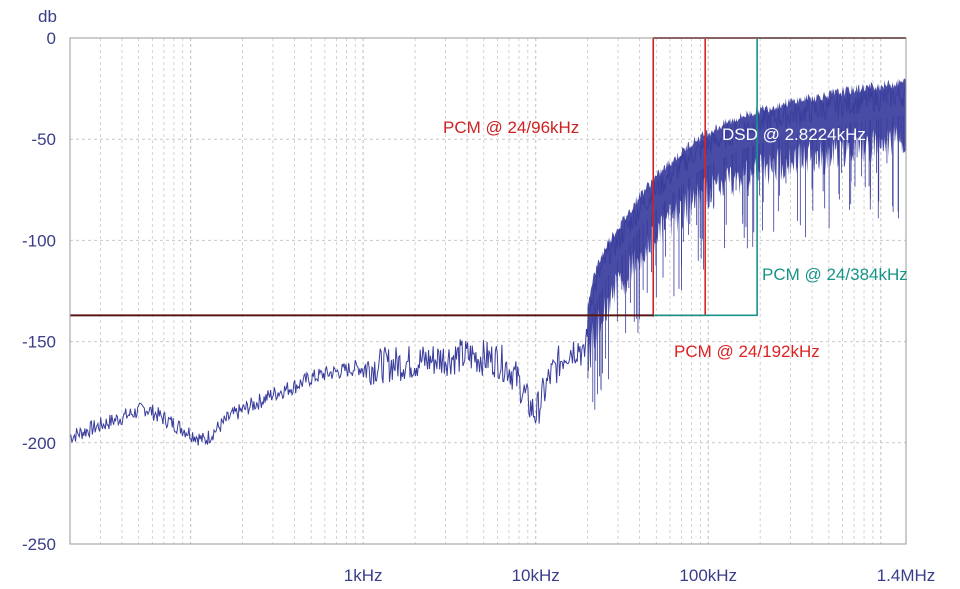  Describe the element at coordinates (747, 351) in the screenshot. I see `annotation-pcm-192: PCM @ 24/192kHz` at that location.